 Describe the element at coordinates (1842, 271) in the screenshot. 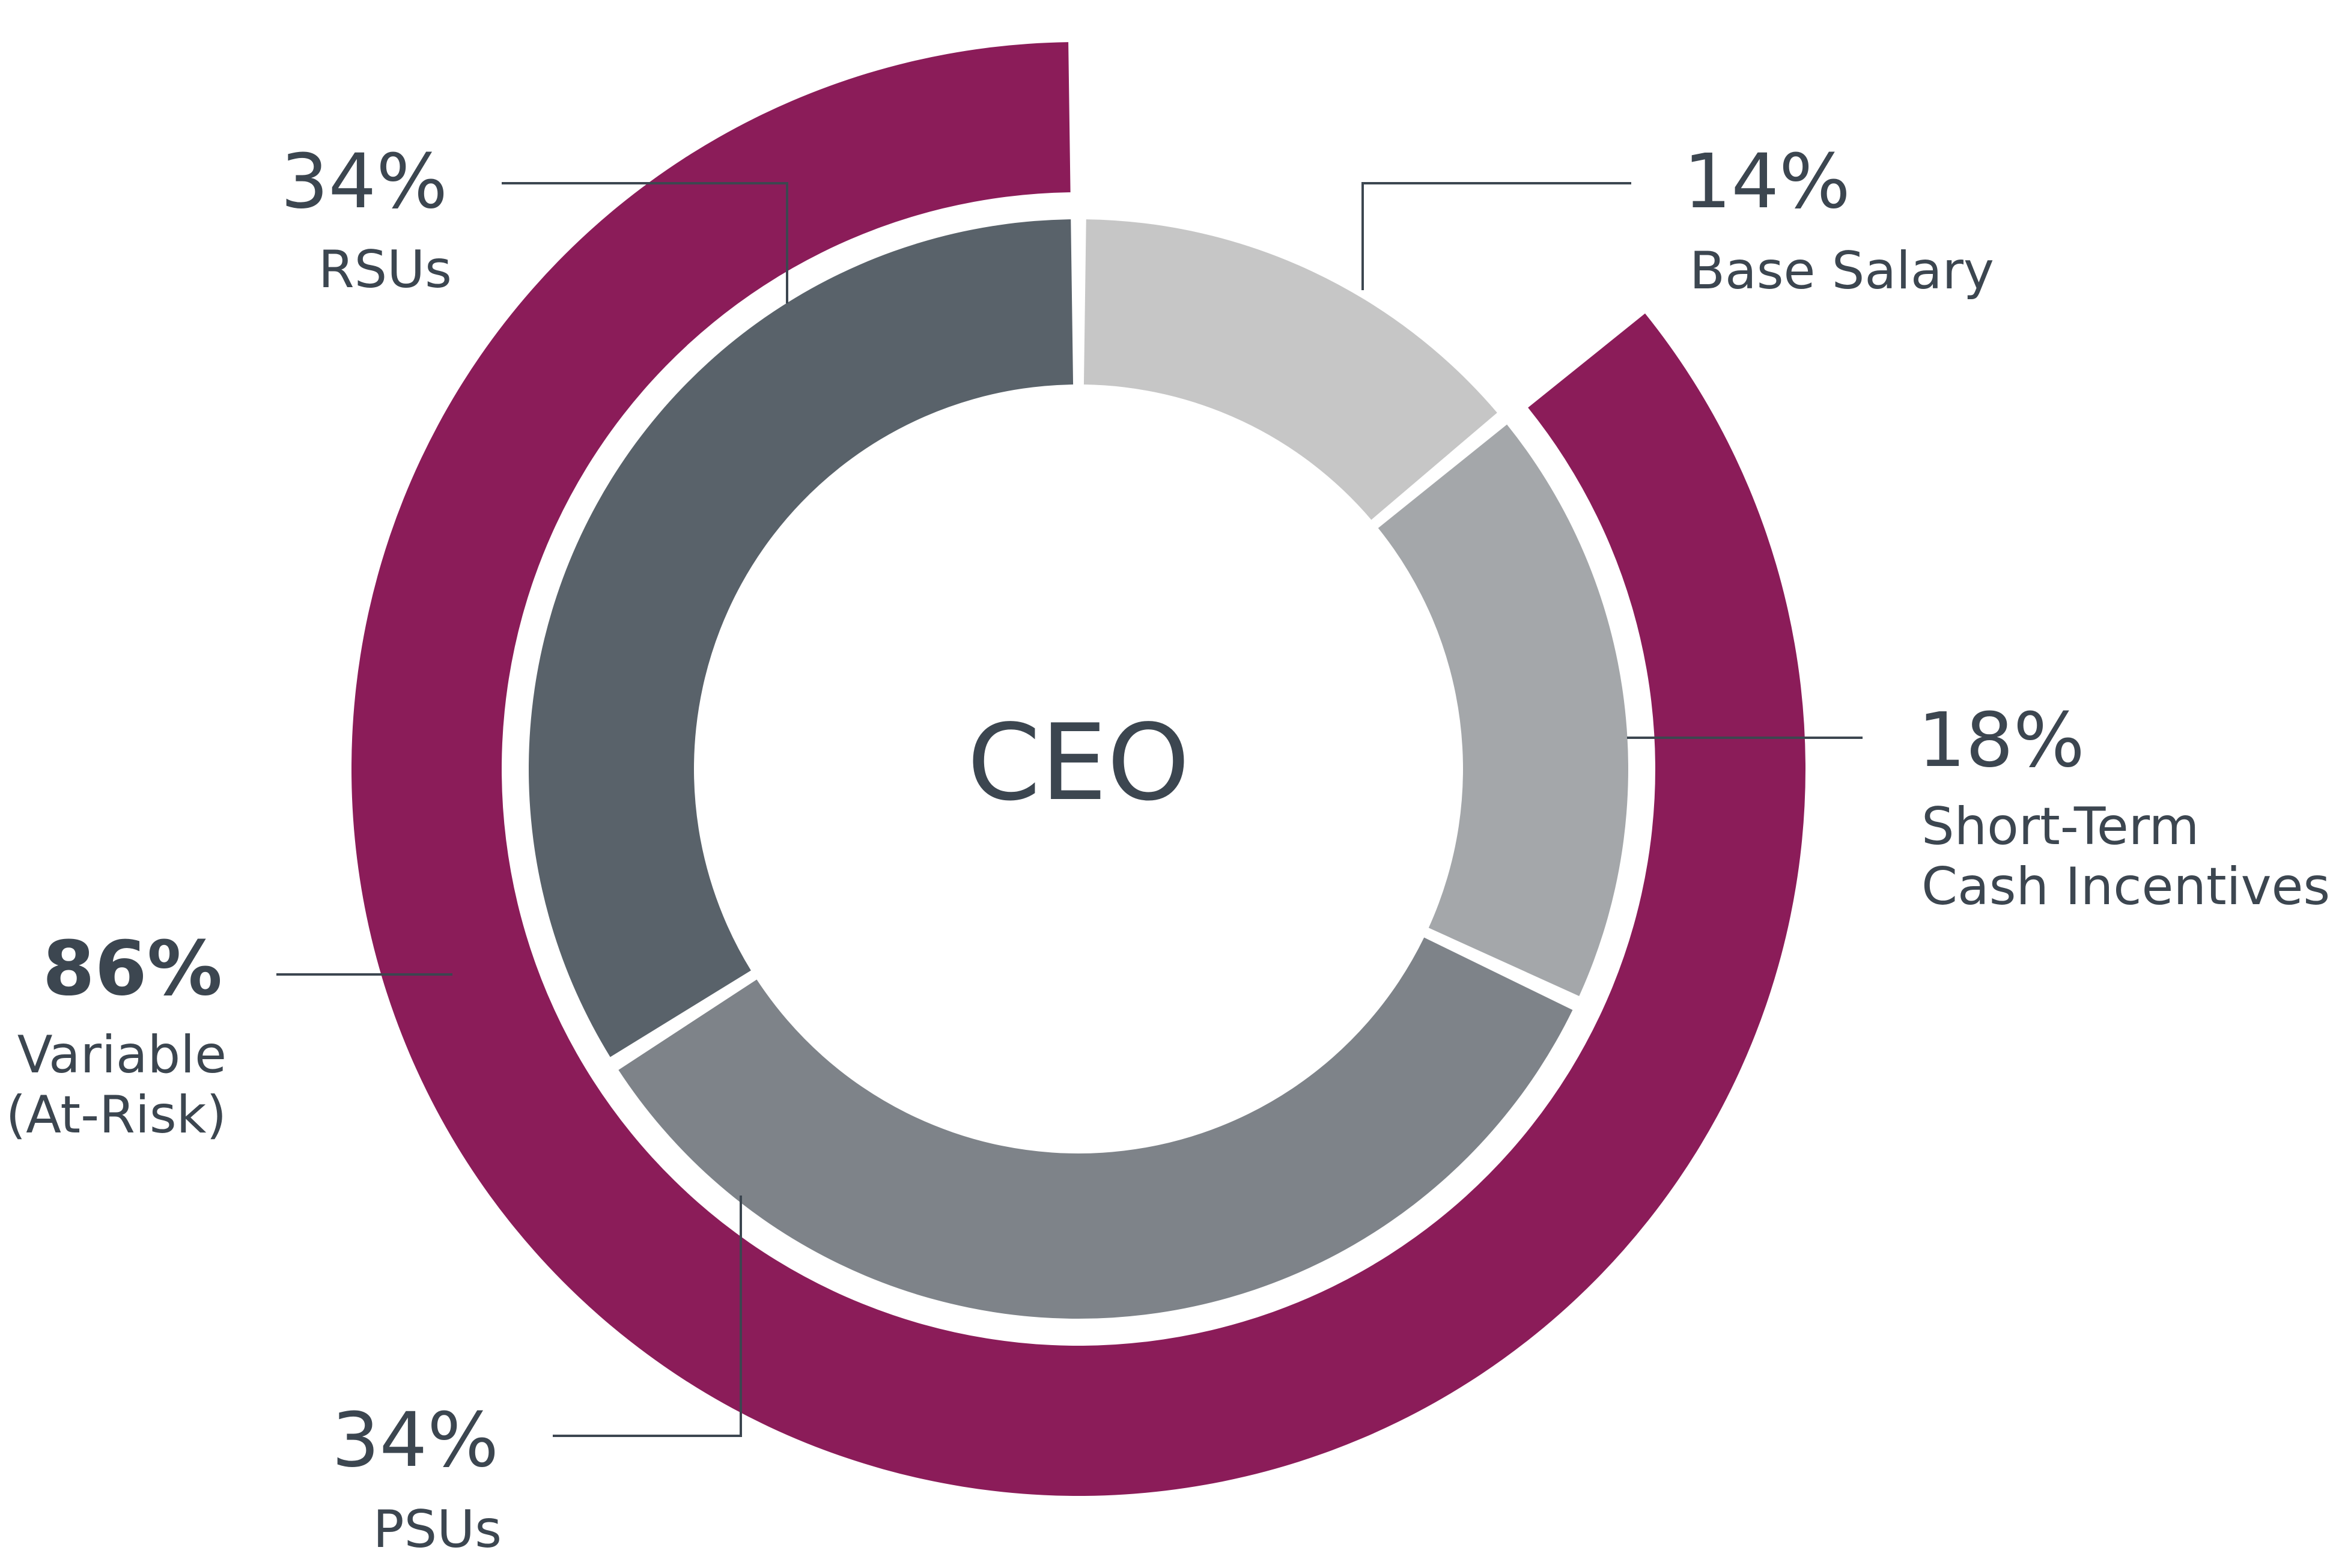

I see `base-salary-label: Base Salary` at that location.